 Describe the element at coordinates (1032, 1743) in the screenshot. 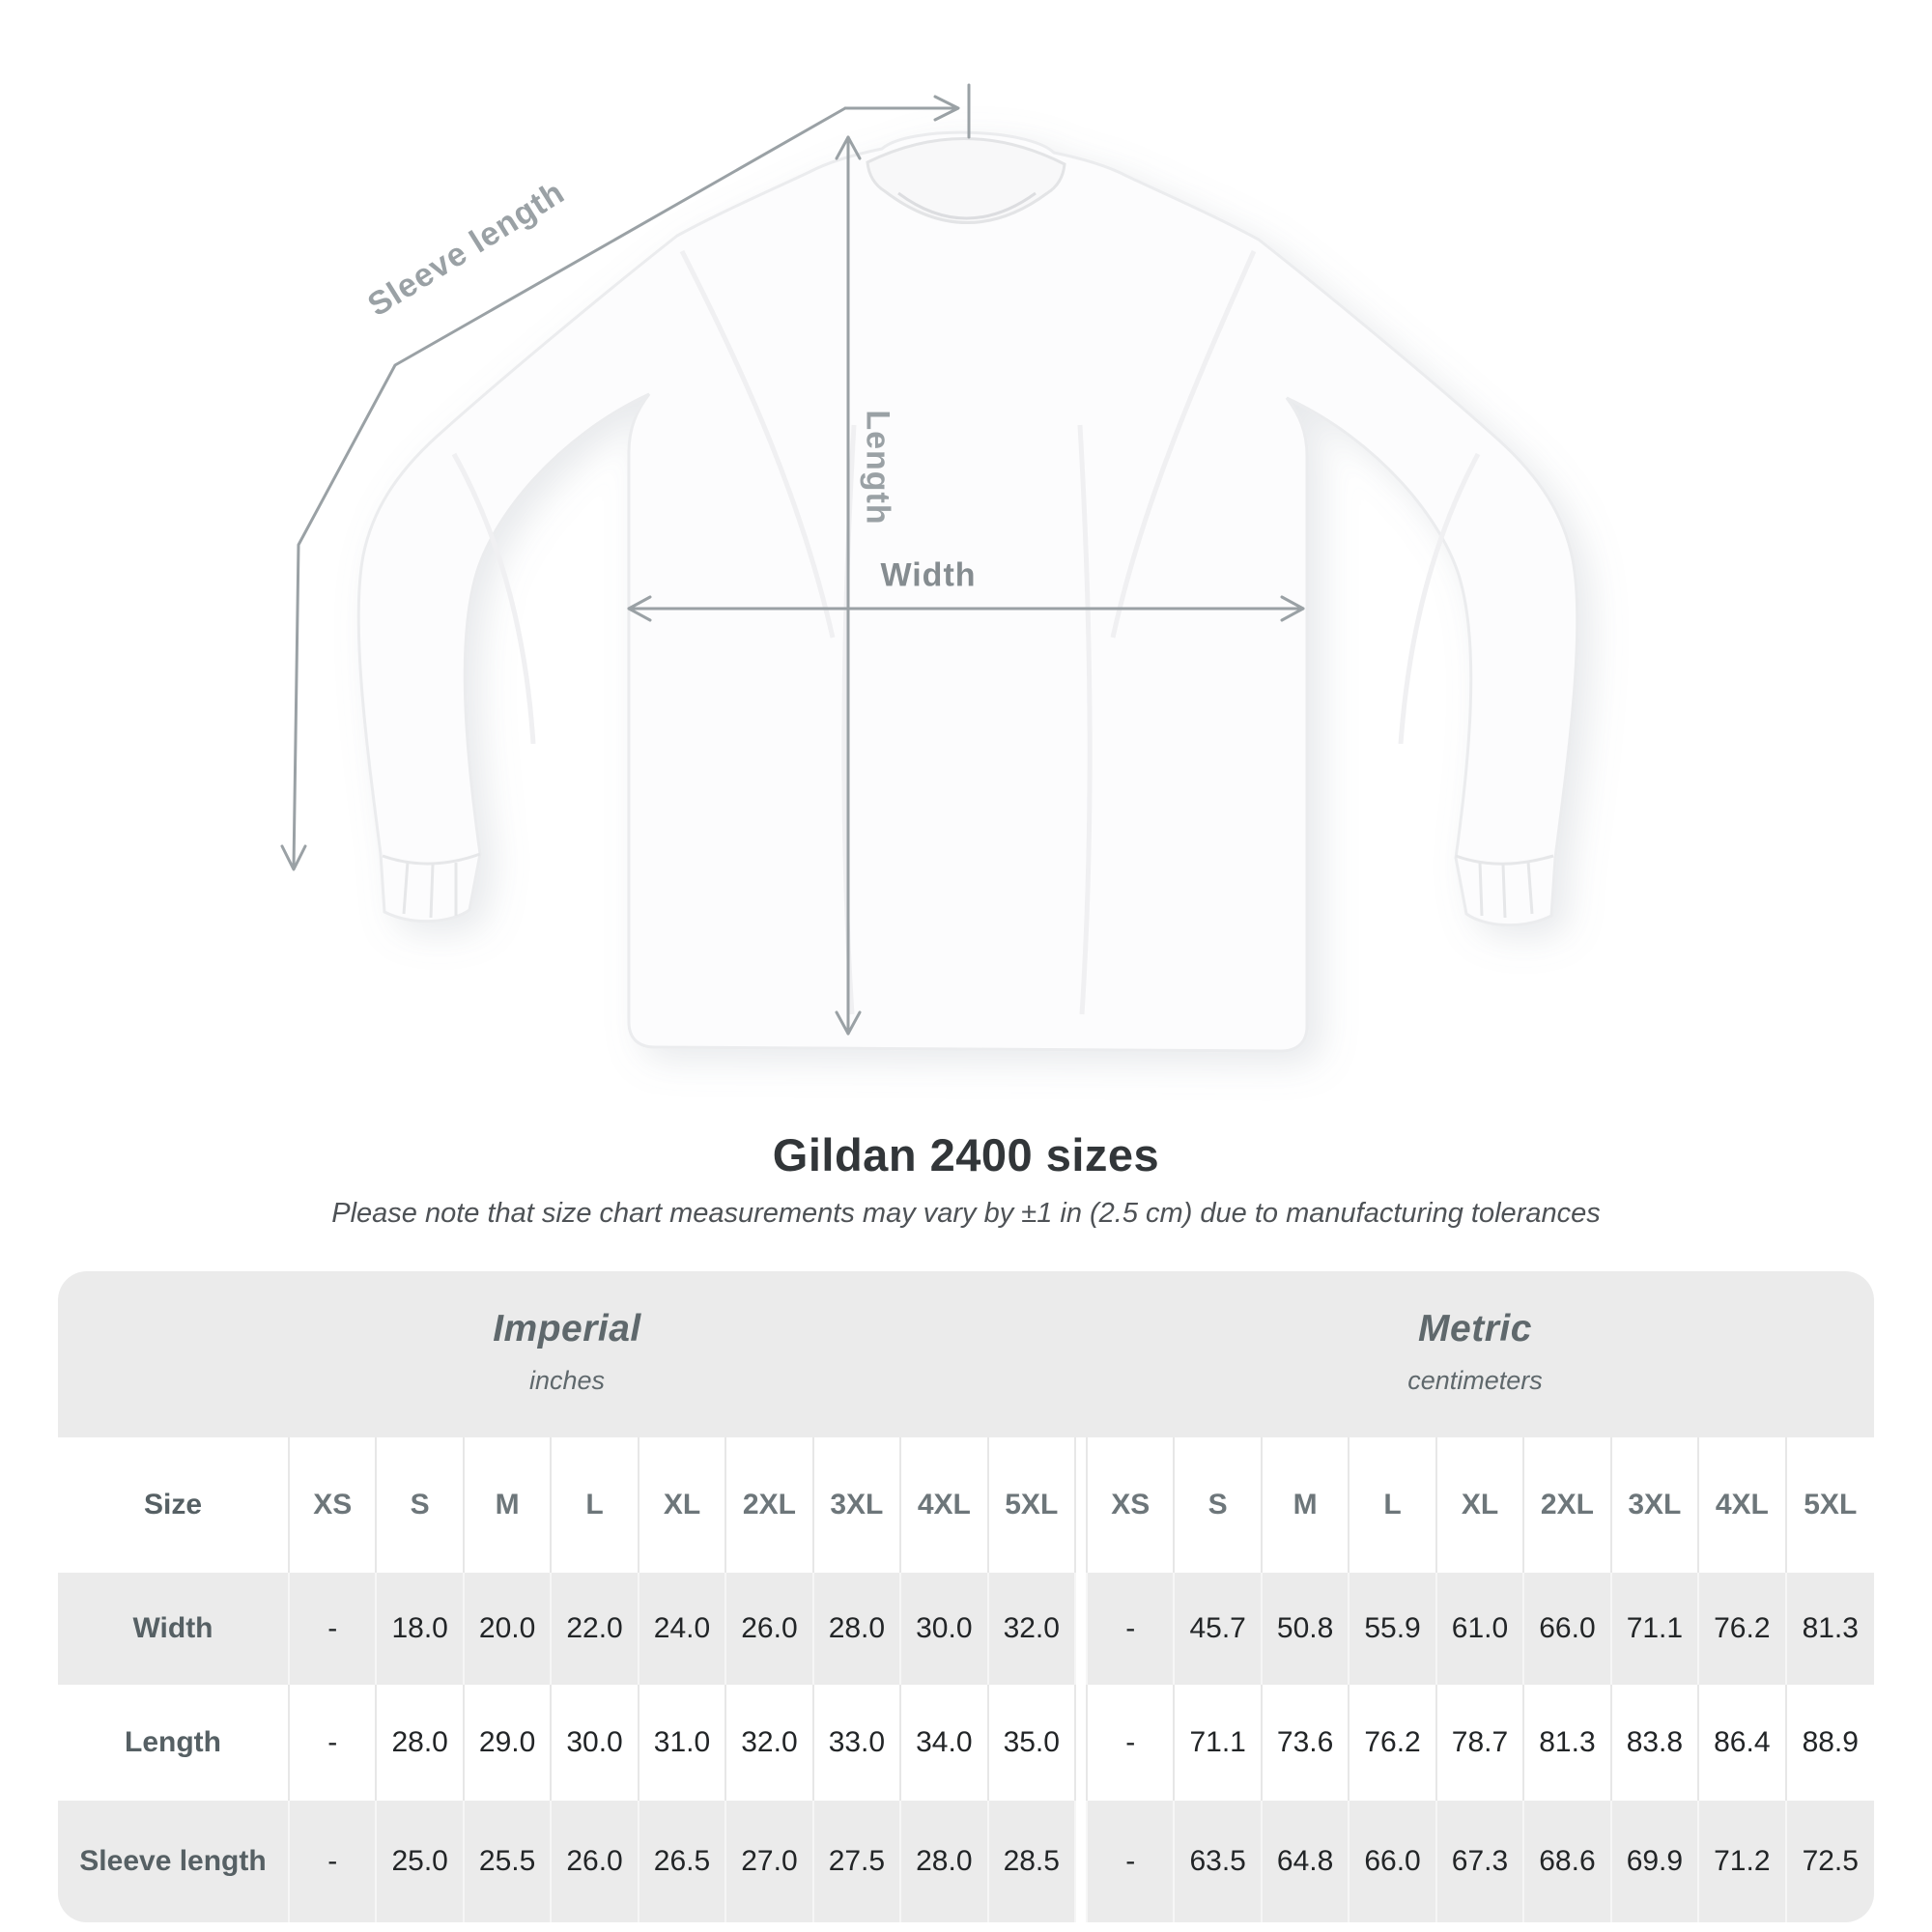

I see `value-cell: 35.0` at that location.